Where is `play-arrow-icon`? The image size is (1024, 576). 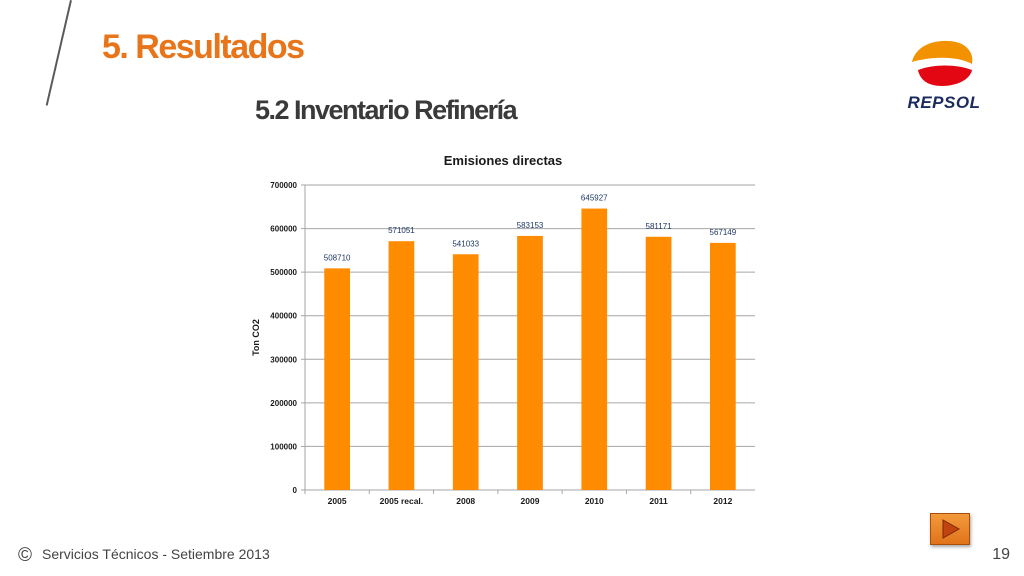 play-arrow-icon is located at coordinates (951, 529).